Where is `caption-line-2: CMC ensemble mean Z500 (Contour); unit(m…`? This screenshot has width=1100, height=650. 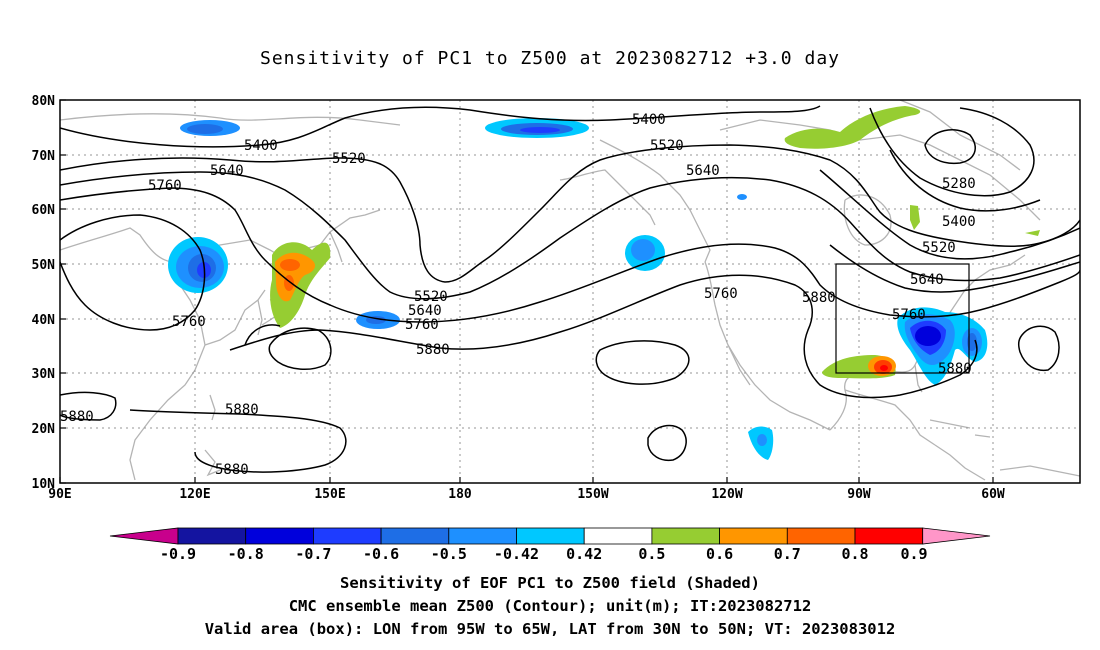
caption-line-2: CMC ensemble mean Z500 (Contour); unit(m… is located at coordinates (550, 606).